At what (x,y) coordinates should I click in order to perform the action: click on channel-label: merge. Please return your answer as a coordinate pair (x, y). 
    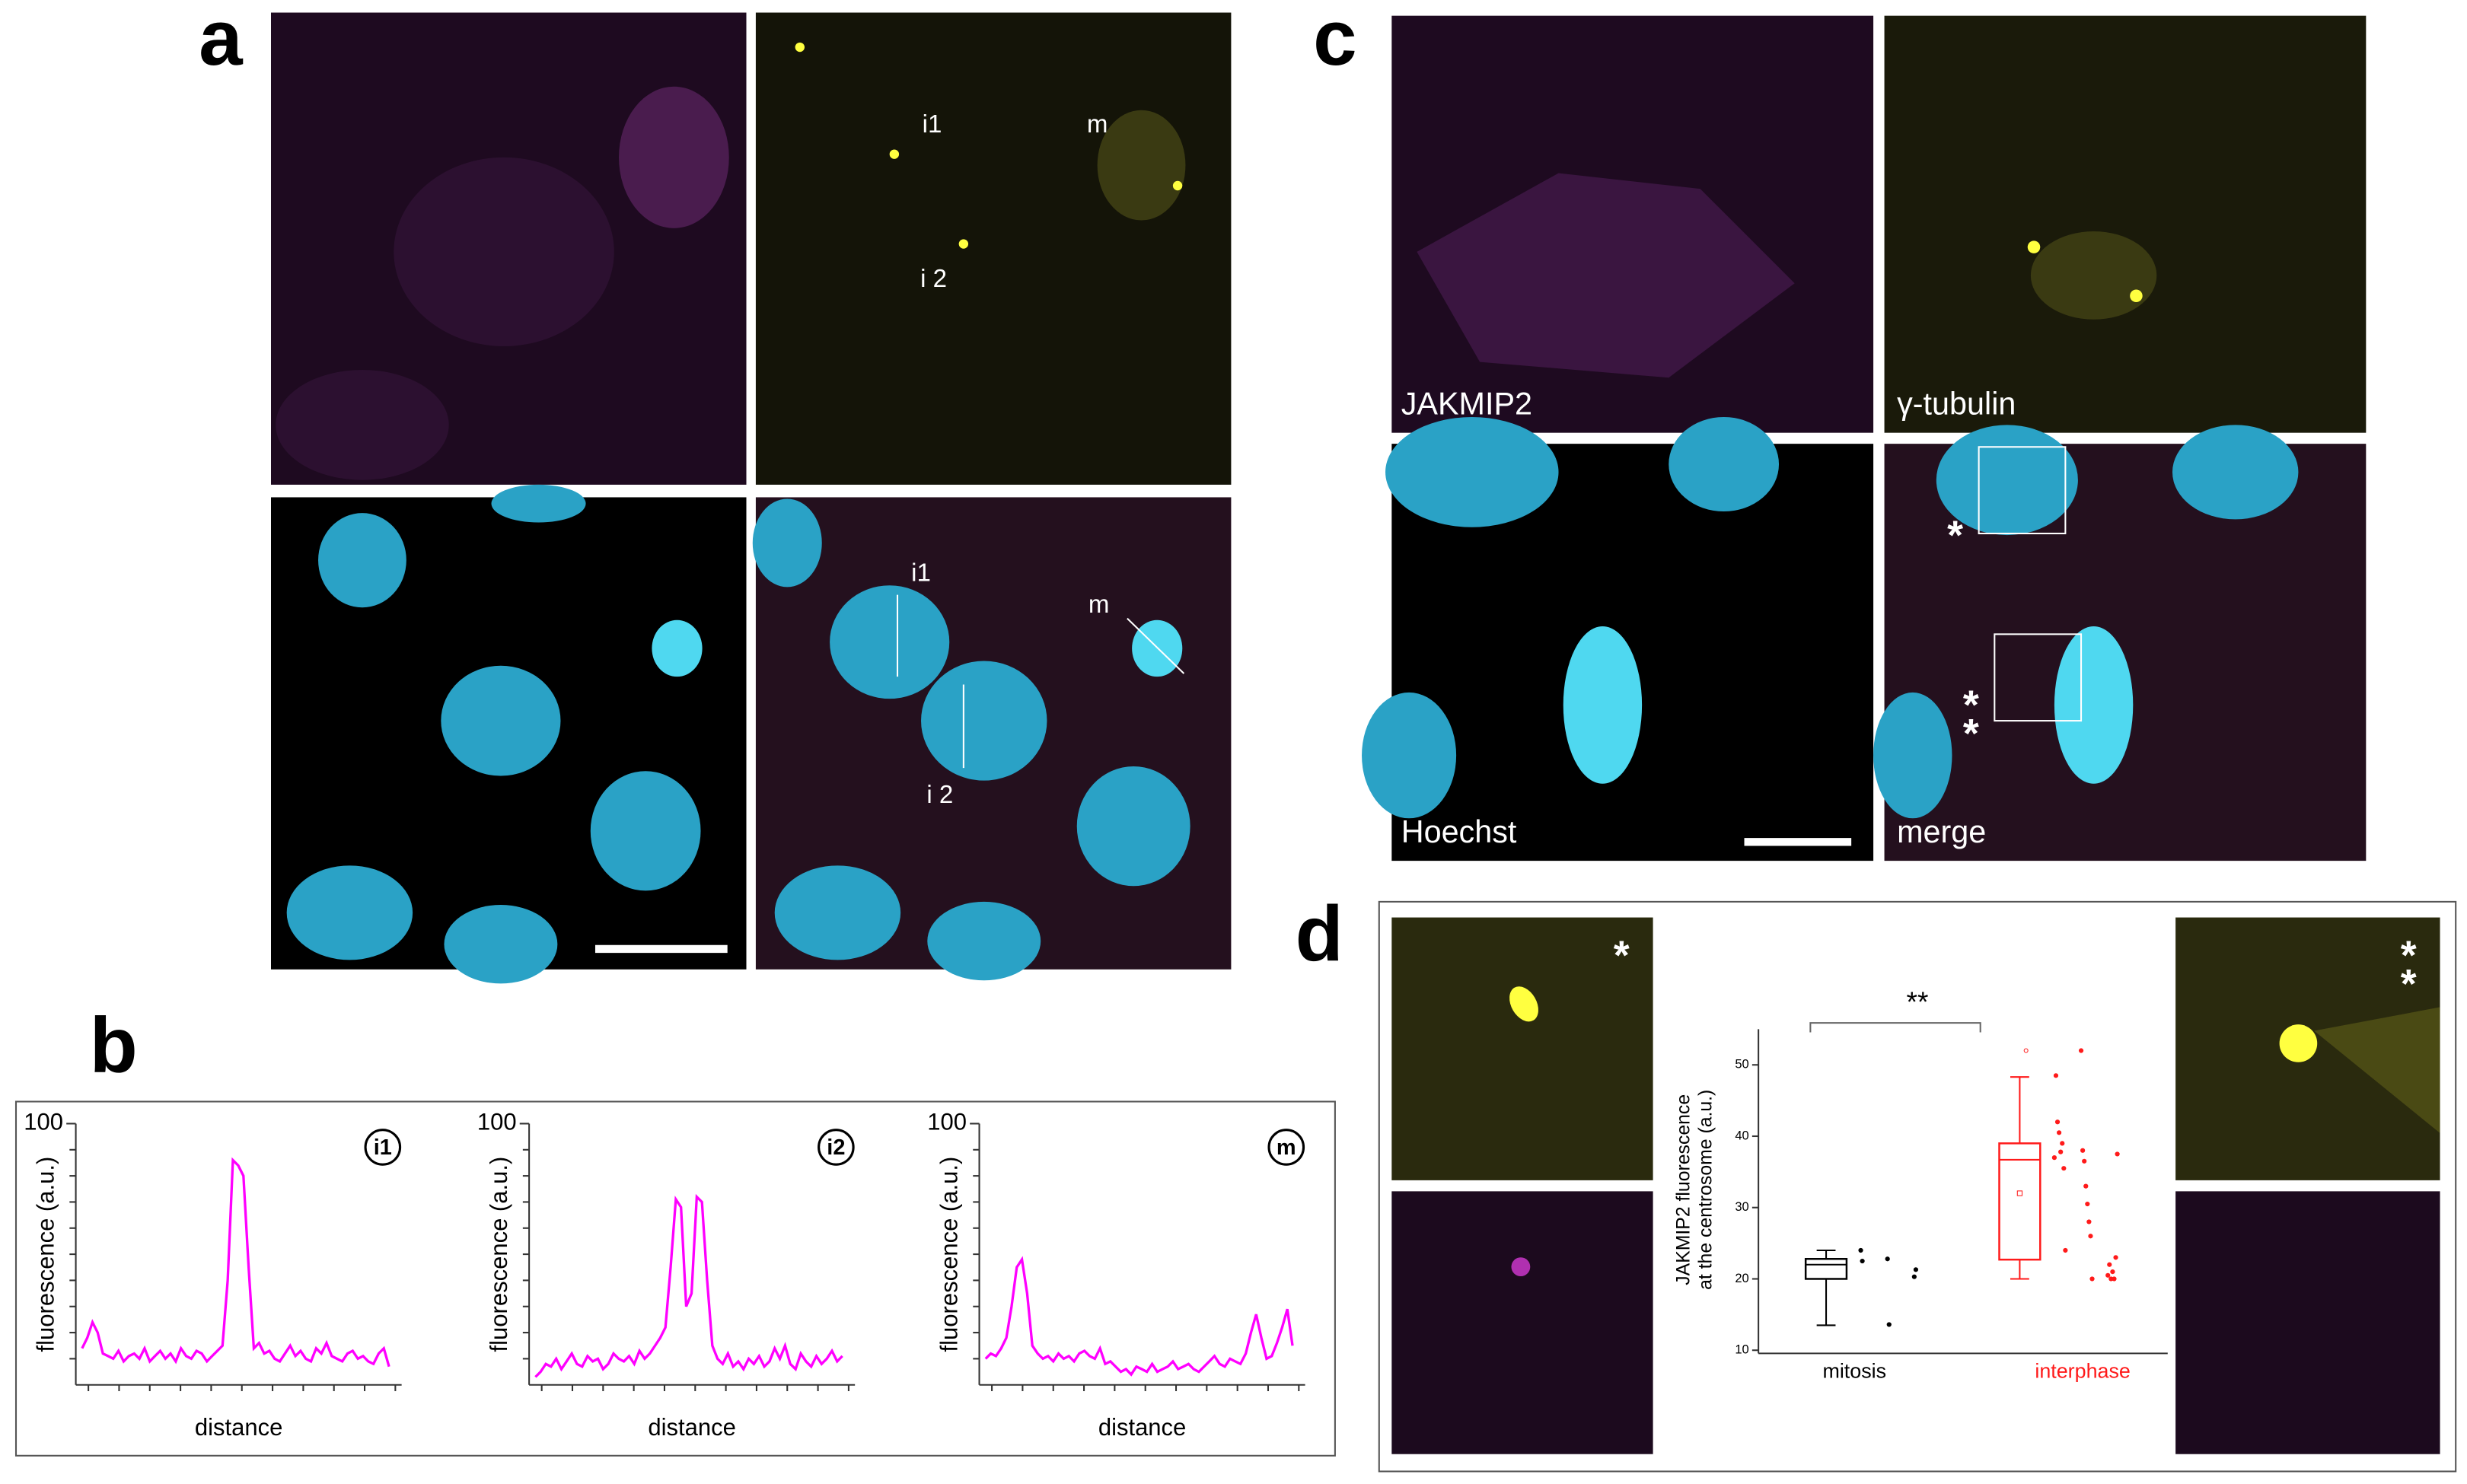
    Looking at the image, I should click on (1941, 832).